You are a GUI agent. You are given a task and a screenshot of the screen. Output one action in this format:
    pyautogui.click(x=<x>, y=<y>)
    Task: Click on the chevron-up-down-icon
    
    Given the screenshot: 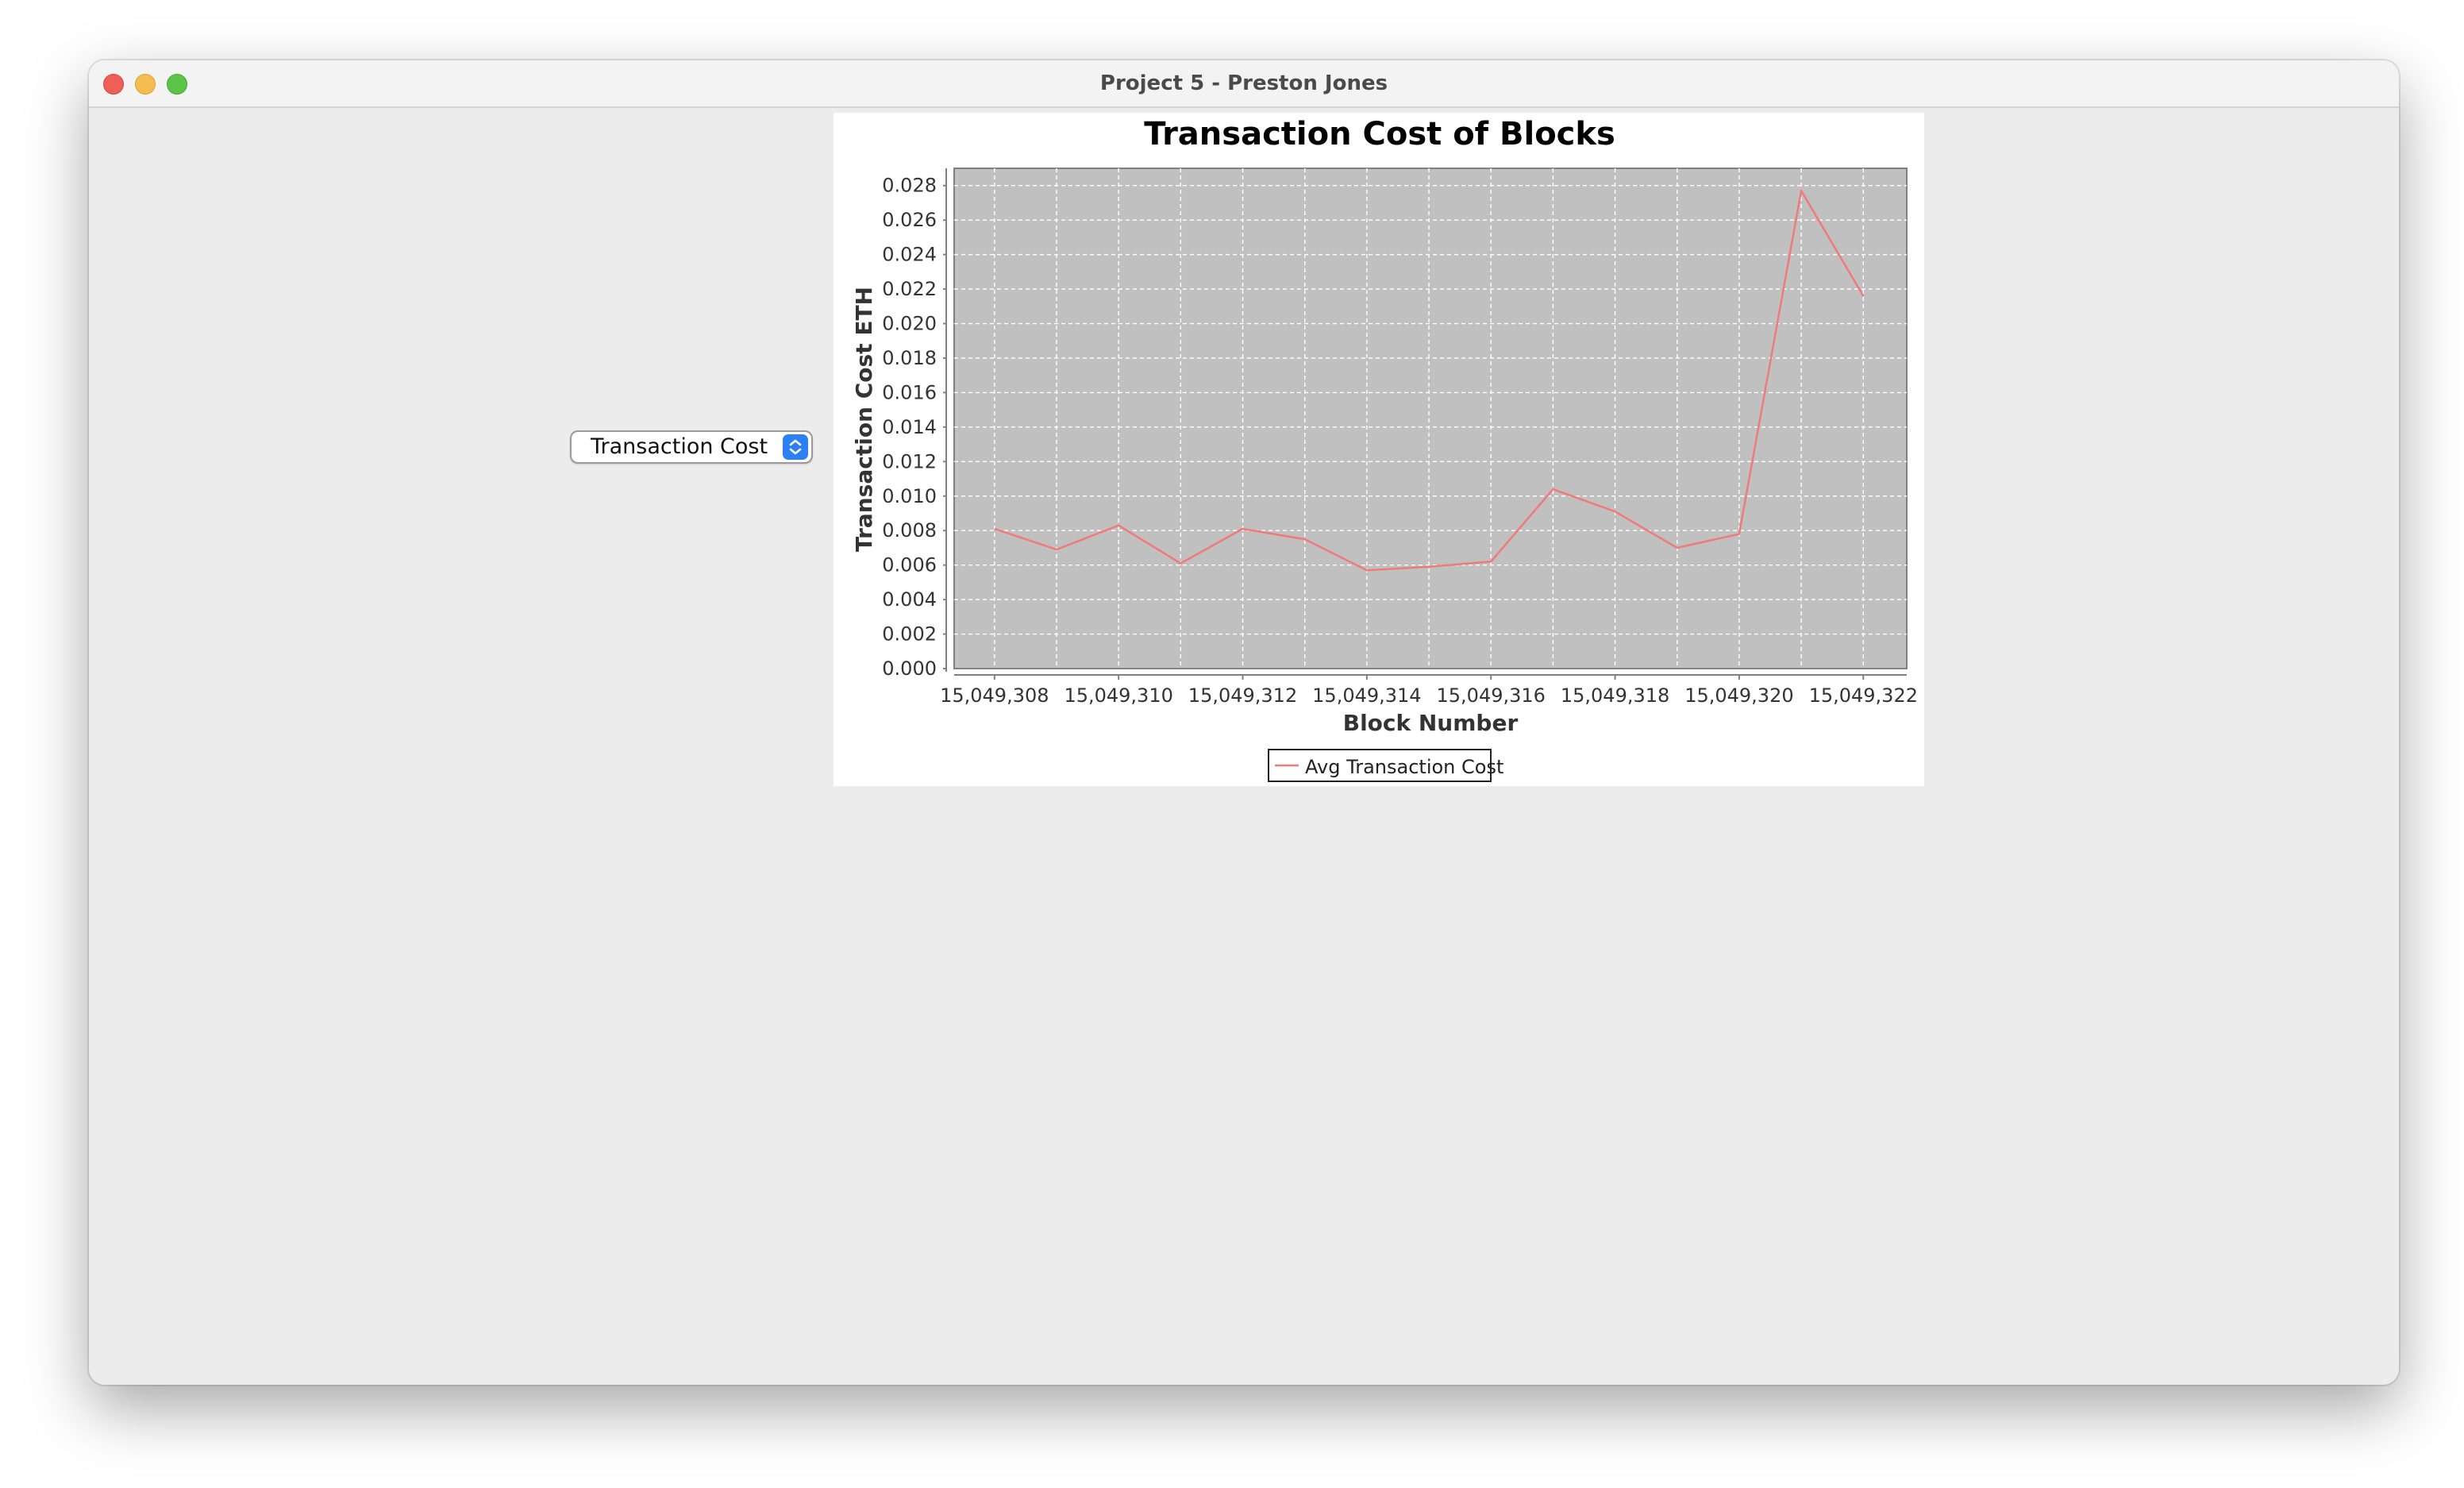 What is the action you would take?
    pyautogui.click(x=795, y=447)
    